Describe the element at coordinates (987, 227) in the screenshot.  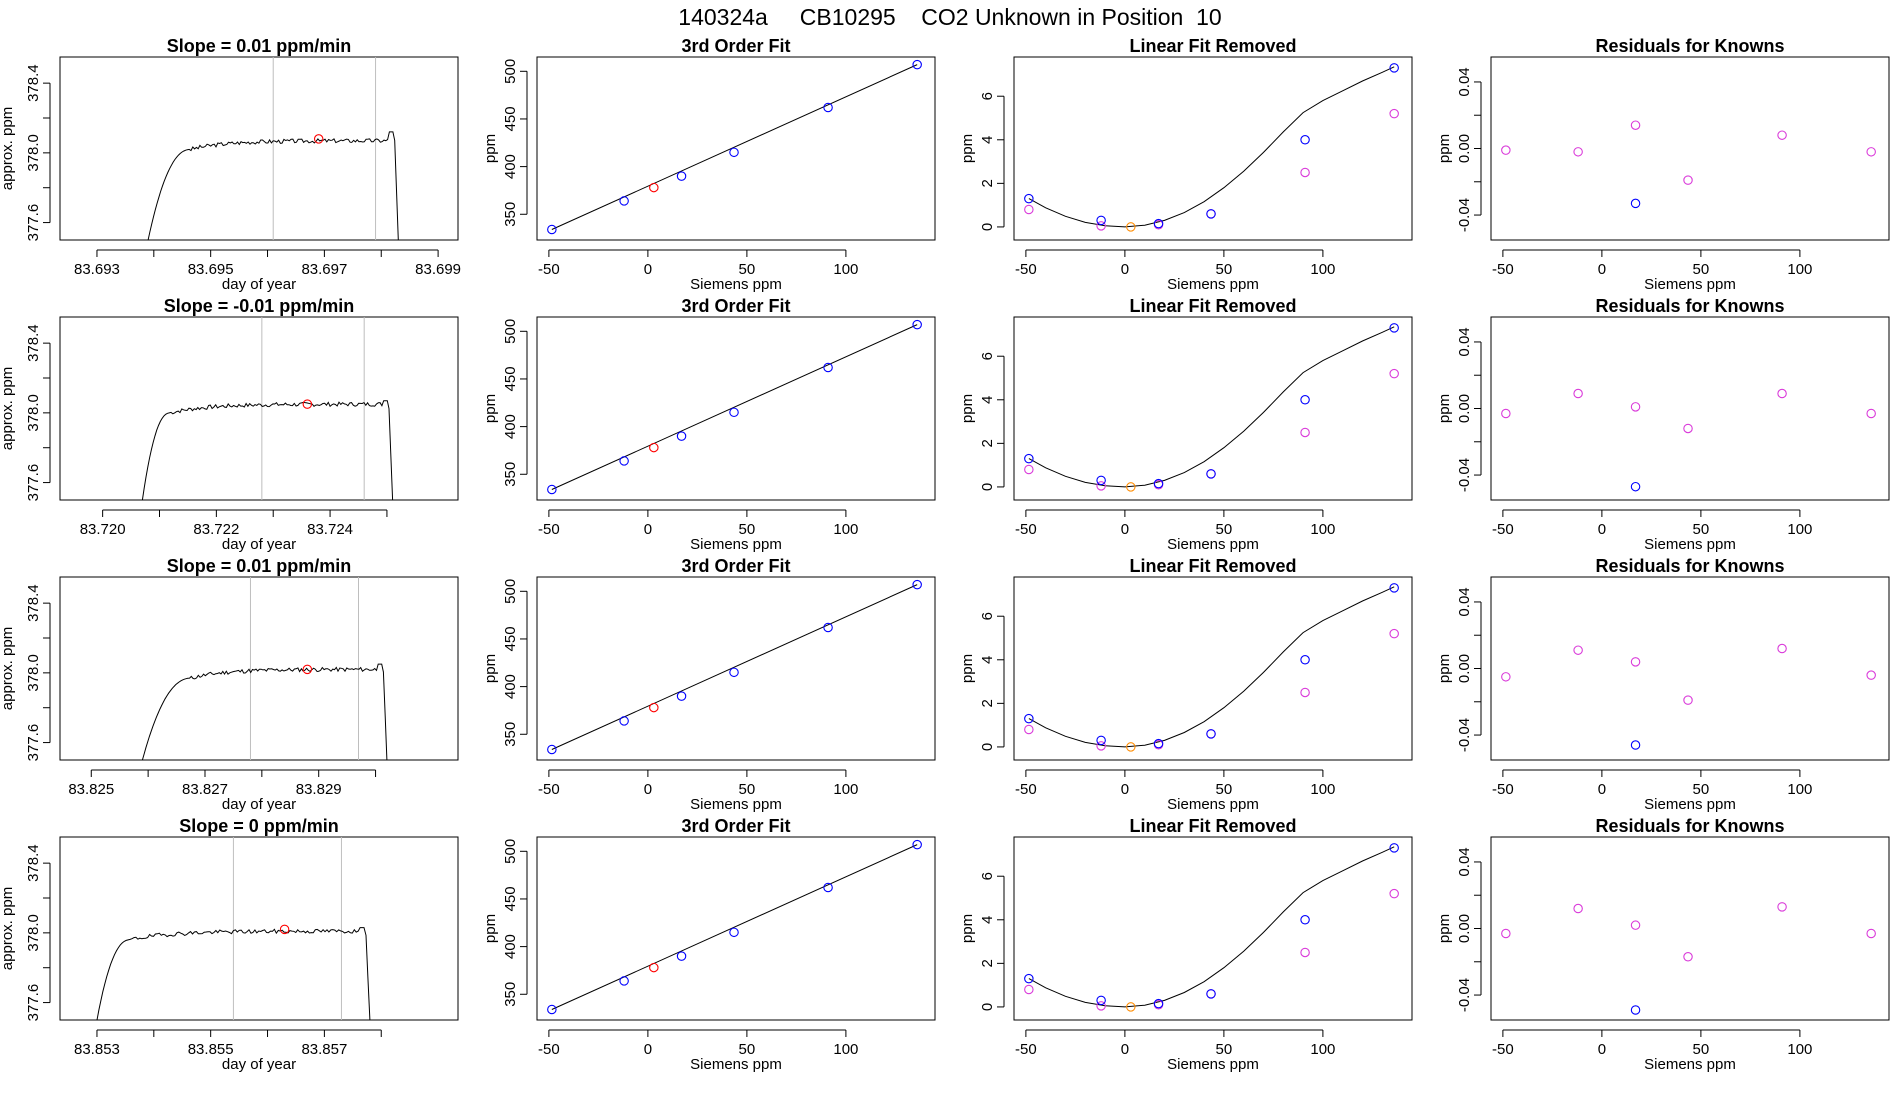
I see `y-tick-label: 0` at that location.